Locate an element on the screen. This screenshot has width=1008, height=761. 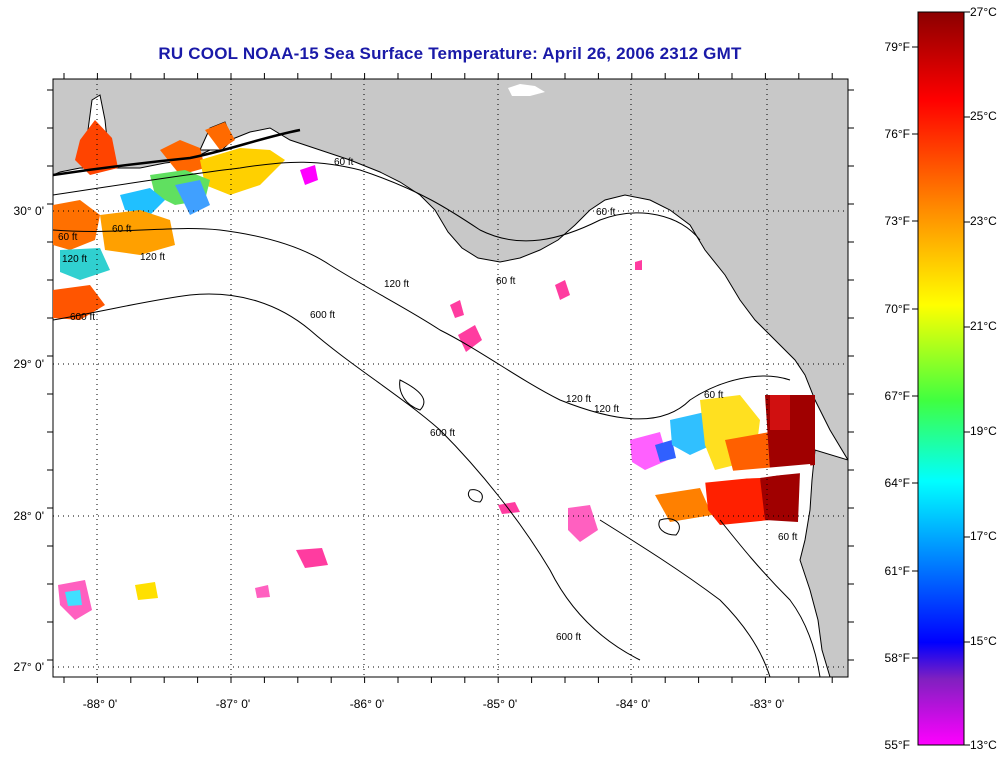
sst-swath-east is located at coordinates (722, 460).